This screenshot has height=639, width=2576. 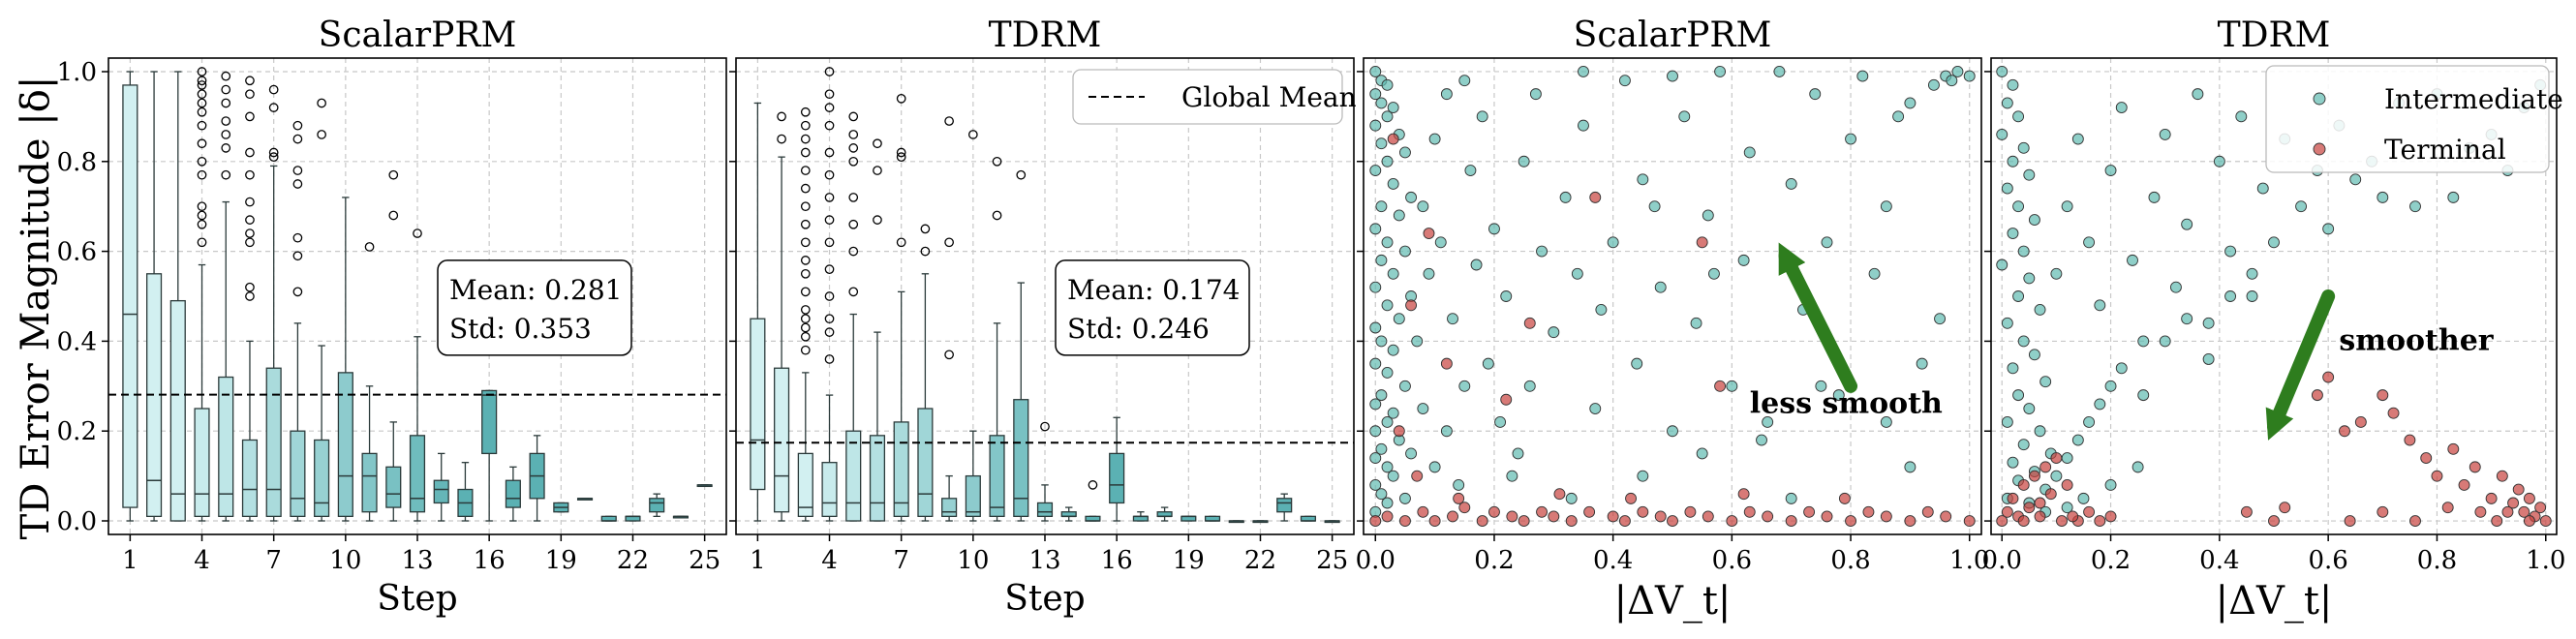 I want to click on legend-entry: Terminal, so click(x=2445, y=150).